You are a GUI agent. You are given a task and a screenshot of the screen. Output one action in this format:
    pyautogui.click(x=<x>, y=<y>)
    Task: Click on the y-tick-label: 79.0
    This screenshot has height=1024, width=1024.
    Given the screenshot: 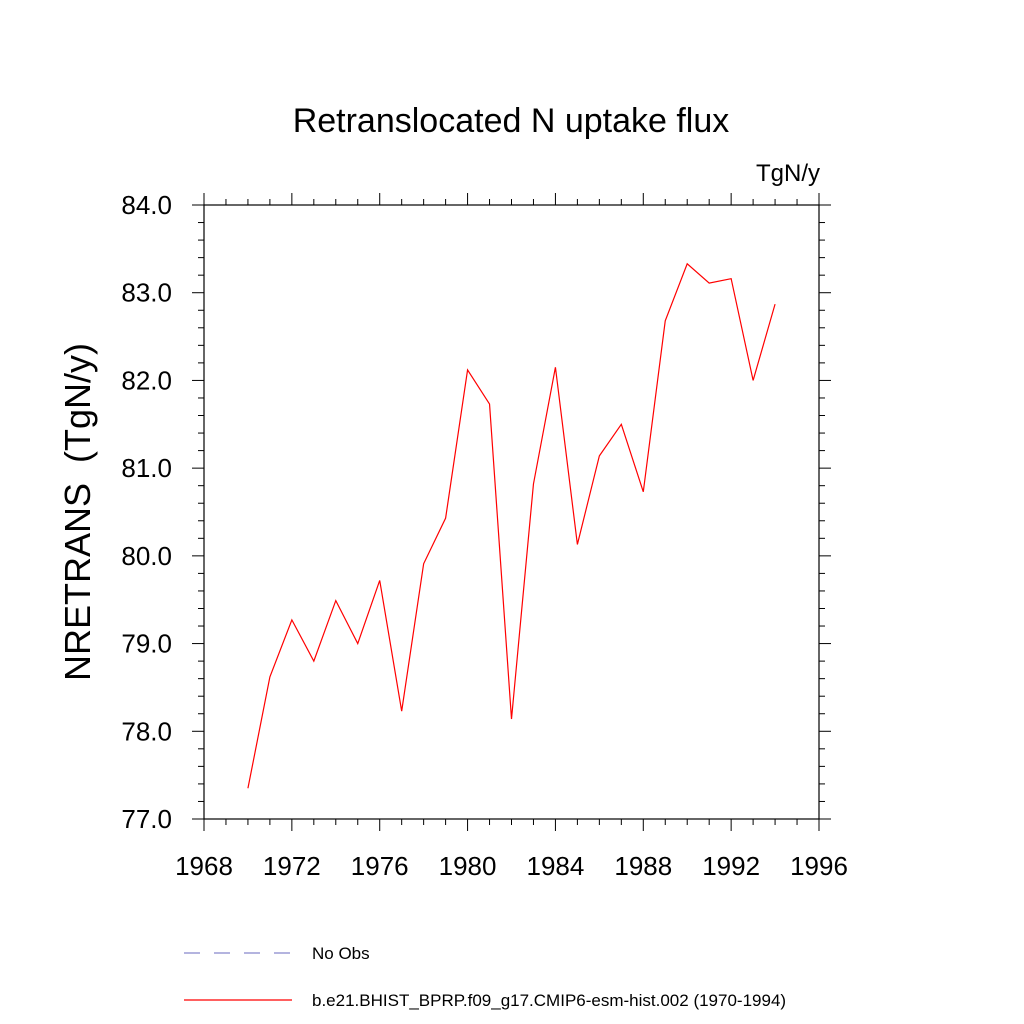 What is the action you would take?
    pyautogui.click(x=146, y=644)
    